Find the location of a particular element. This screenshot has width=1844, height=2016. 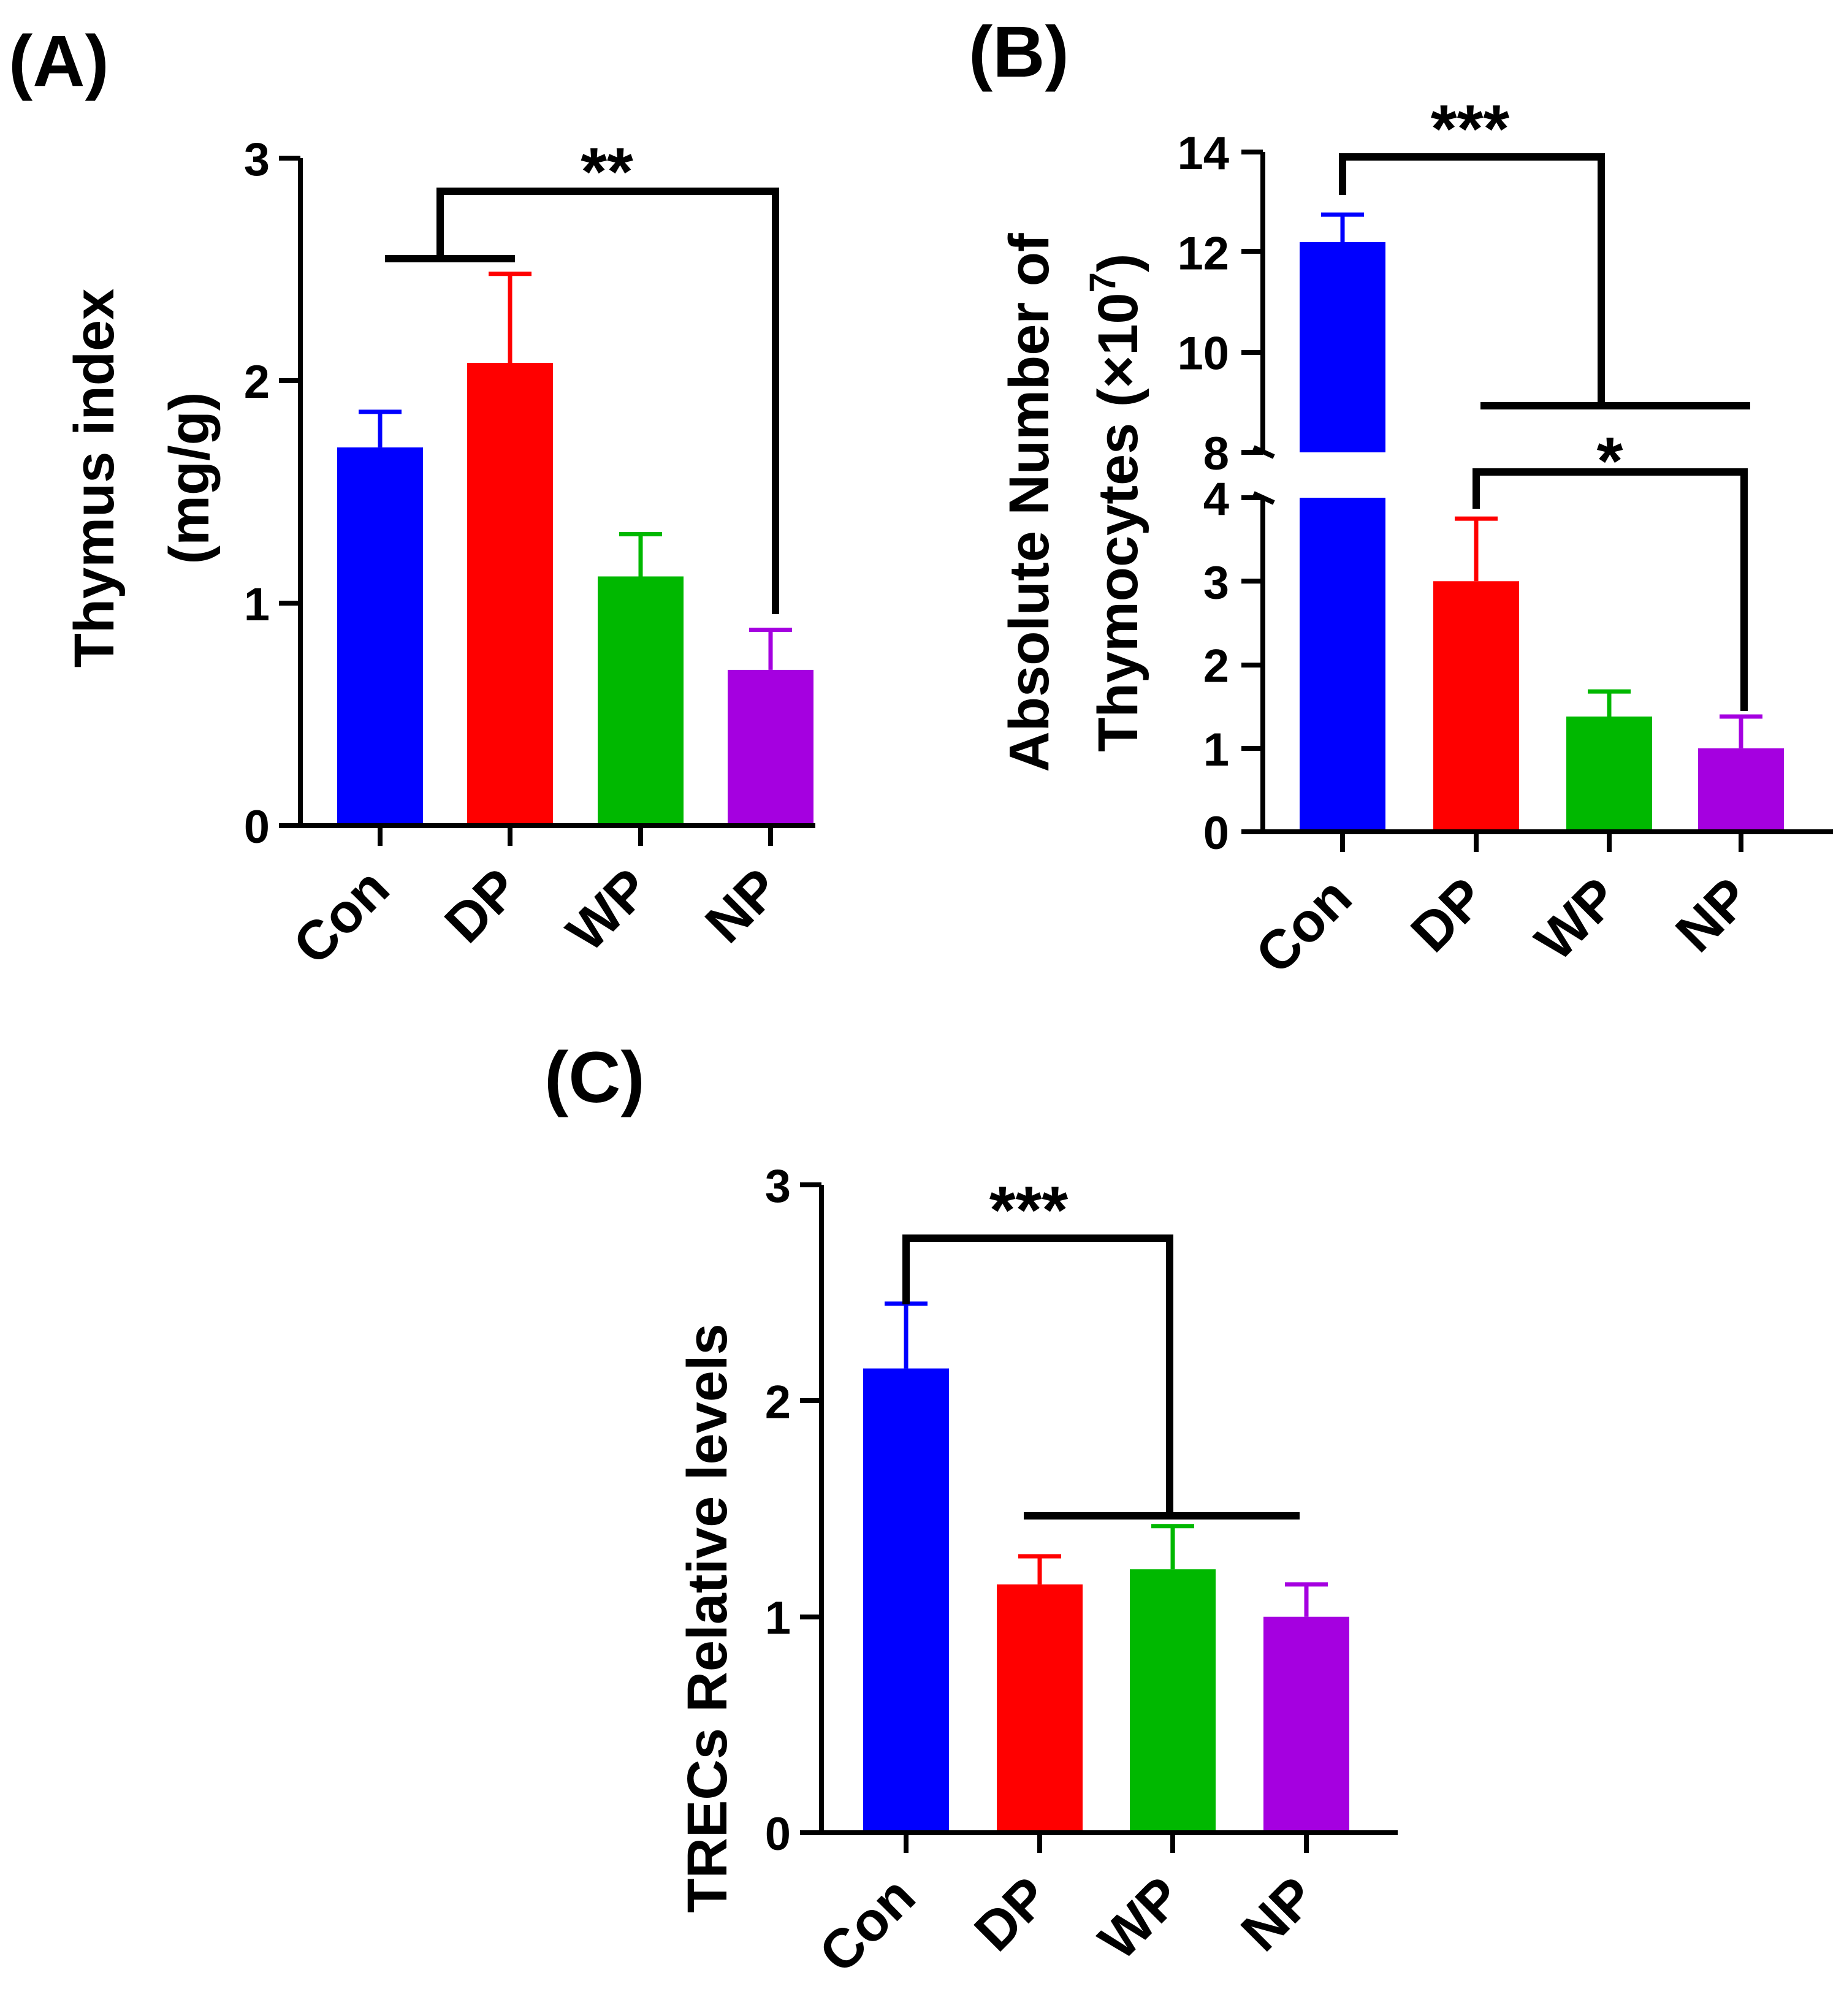

panel-b-ytick-upper: 8 is located at coordinates (1216, 454).